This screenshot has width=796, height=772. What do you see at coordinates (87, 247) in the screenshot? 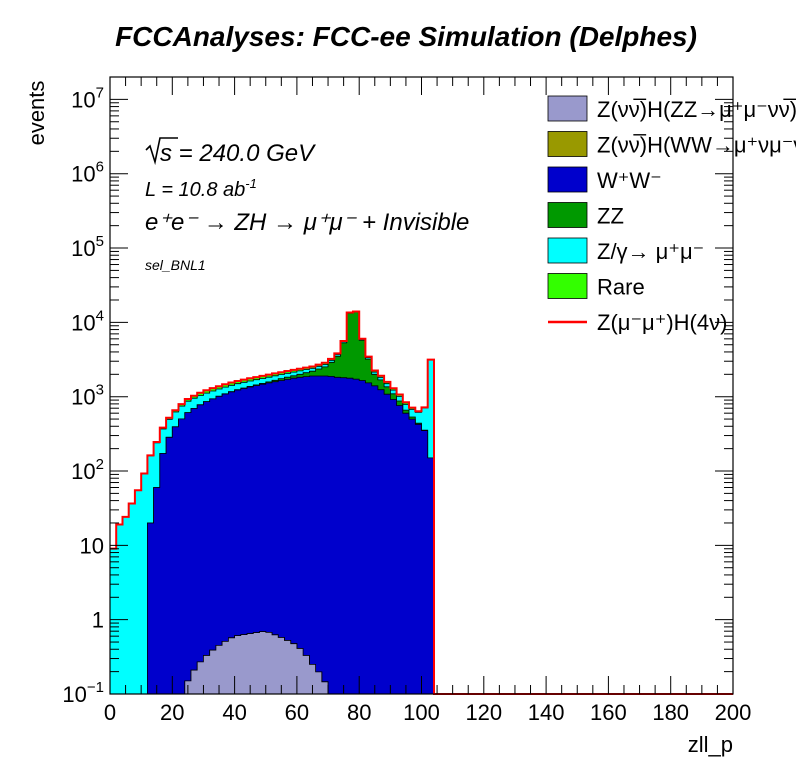
I see `y-tick-label: 10⁵` at bounding box center [87, 247].